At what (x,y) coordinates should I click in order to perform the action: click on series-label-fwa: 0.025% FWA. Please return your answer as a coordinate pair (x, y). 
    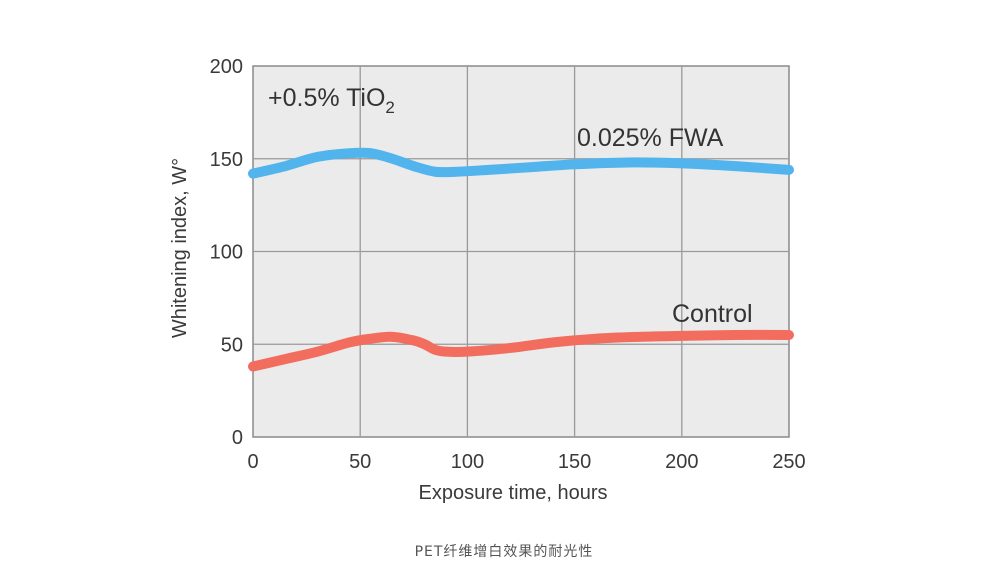
    Looking at the image, I should click on (650, 138).